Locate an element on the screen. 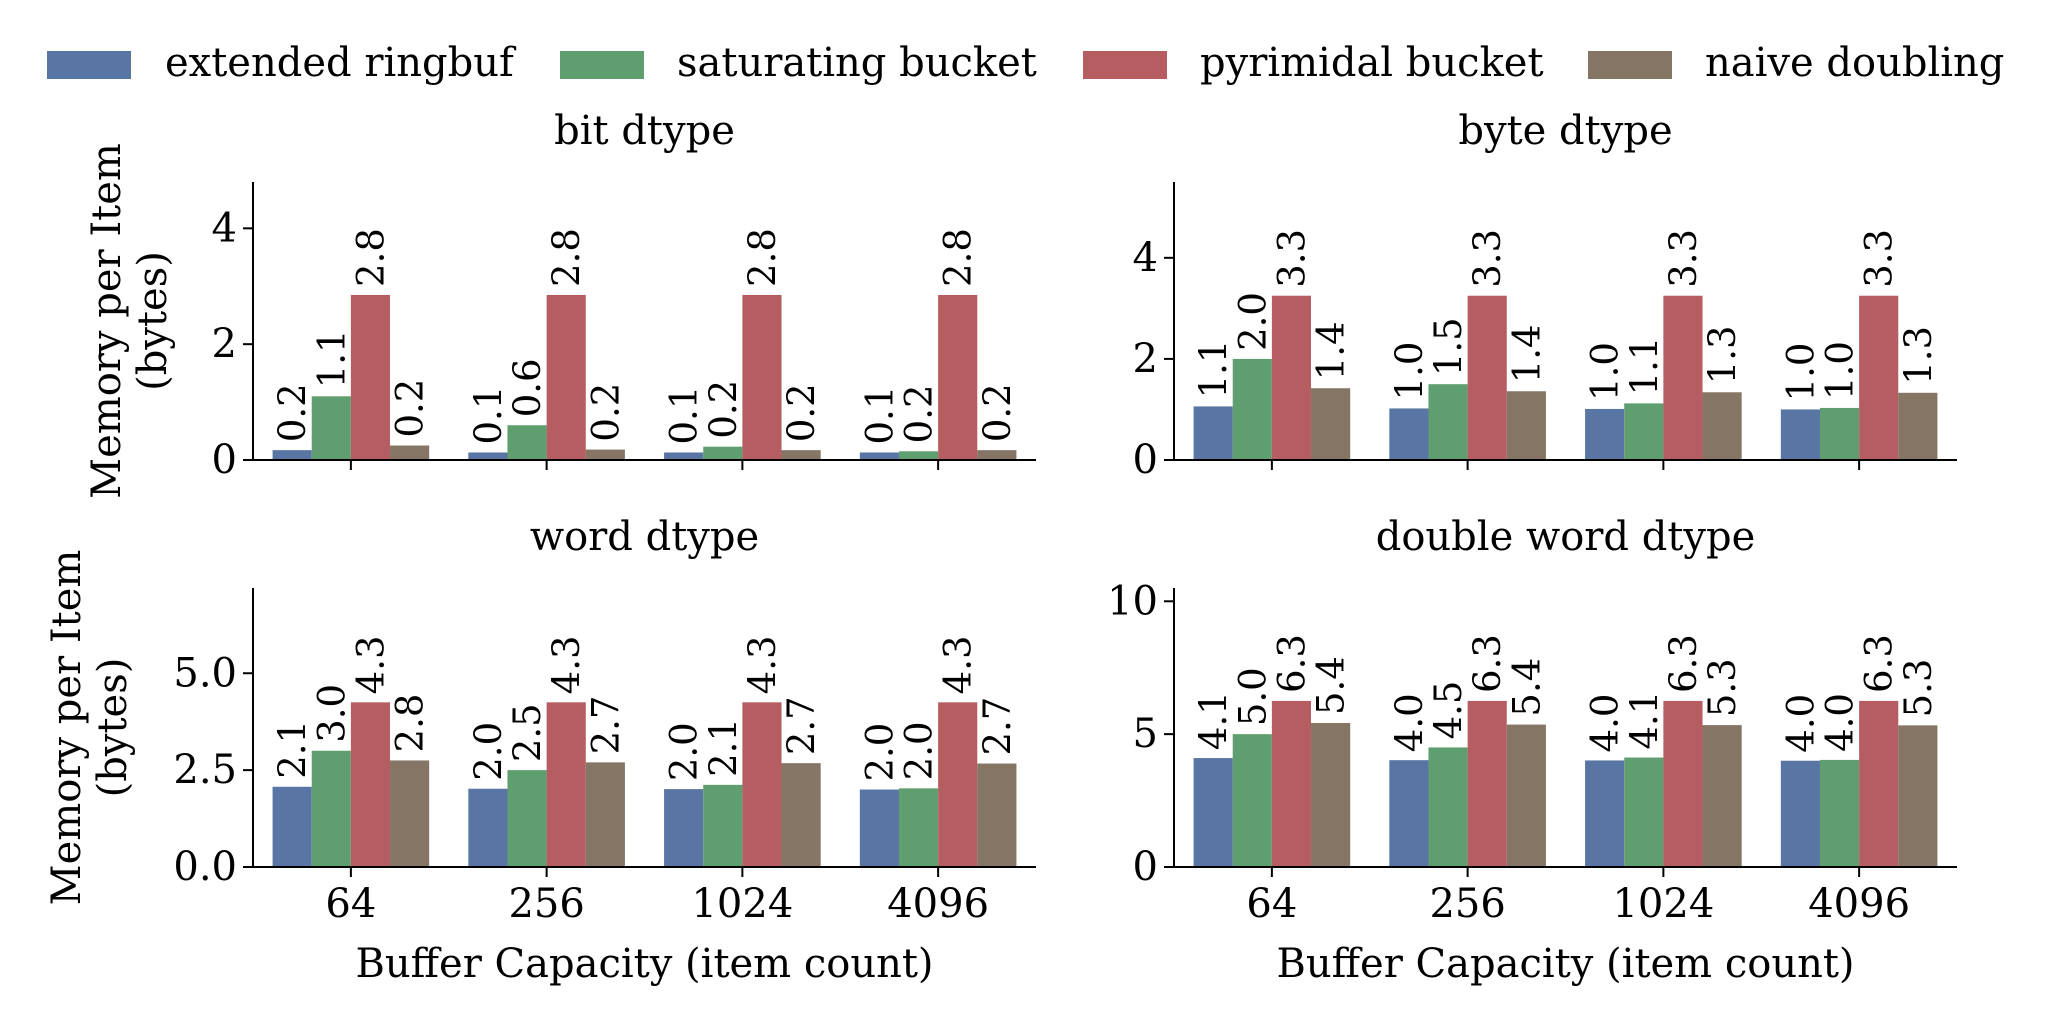 Image resolution: width=2057 pixels, height=1021 pixels. bar-value-label: 1.4 is located at coordinates (1526, 353).